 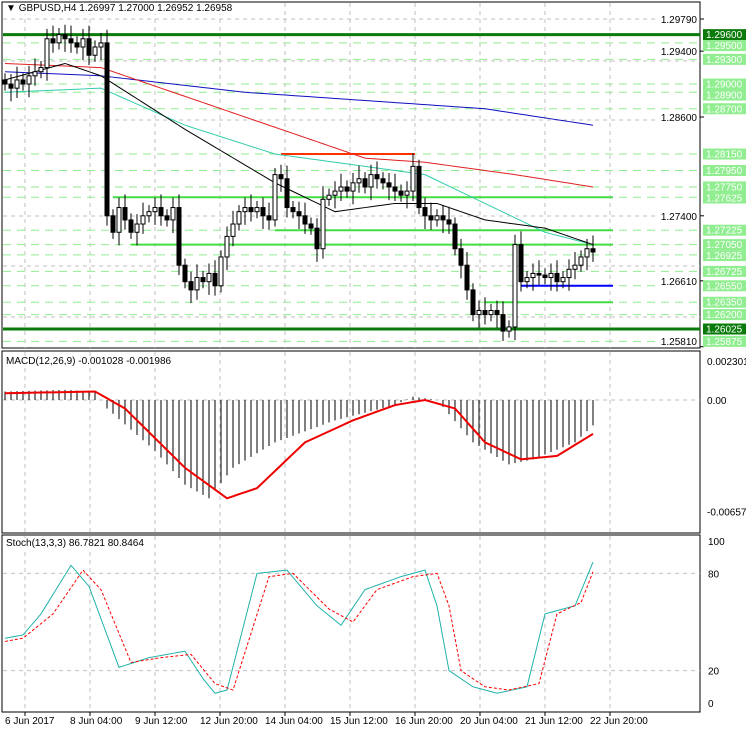 I want to click on time-tick-label: 22 Jun 20:00, so click(x=619, y=721).